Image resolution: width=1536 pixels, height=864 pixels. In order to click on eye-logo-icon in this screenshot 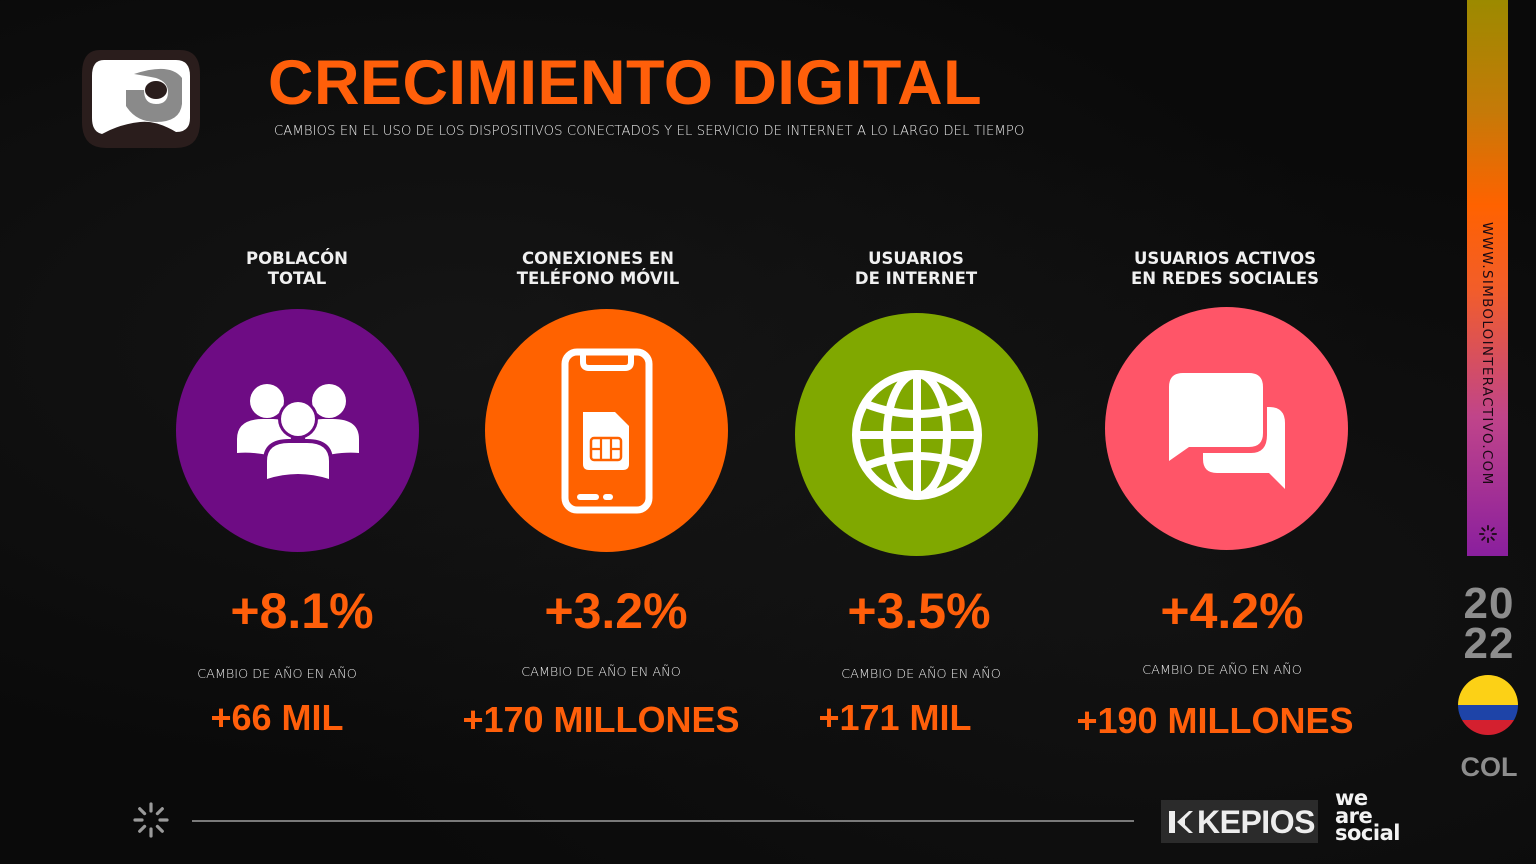, I will do `click(141, 99)`.